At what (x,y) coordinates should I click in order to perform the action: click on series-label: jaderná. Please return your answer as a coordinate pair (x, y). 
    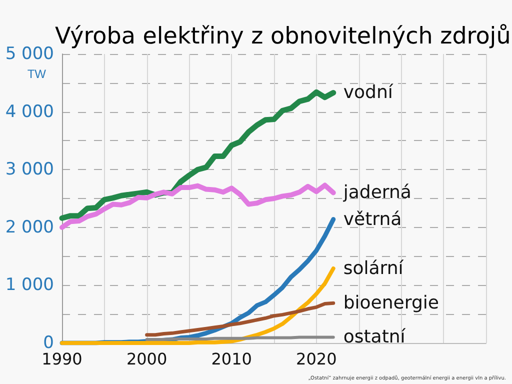
    Looking at the image, I should click on (377, 193).